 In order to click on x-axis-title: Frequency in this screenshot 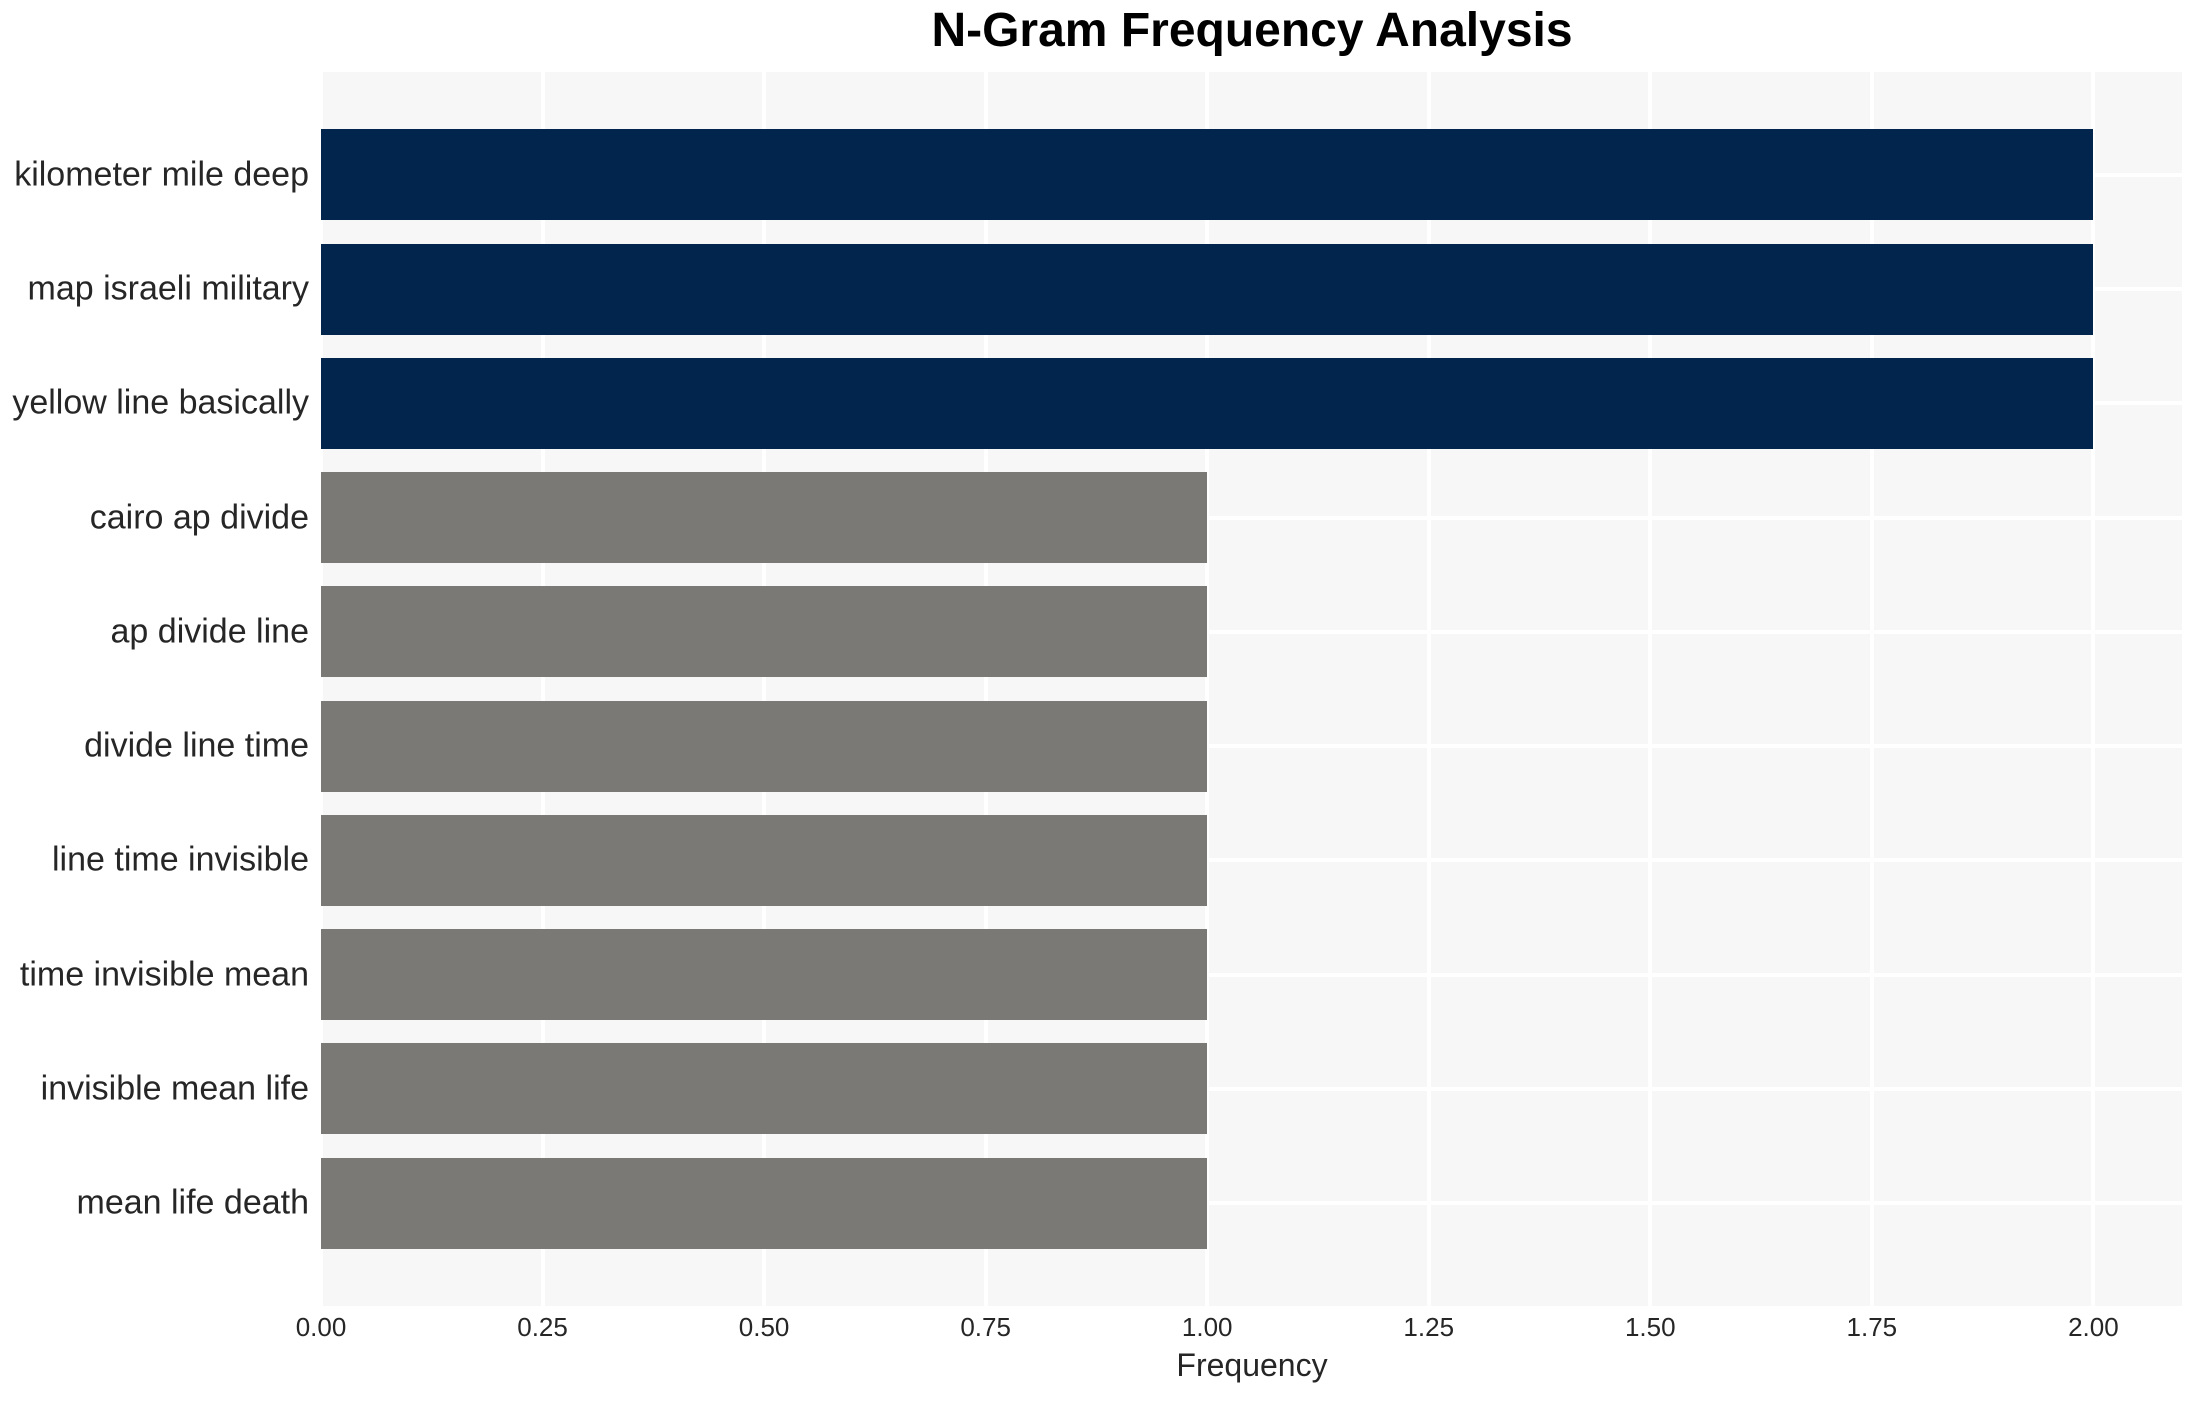, I will do `click(1252, 1365)`.